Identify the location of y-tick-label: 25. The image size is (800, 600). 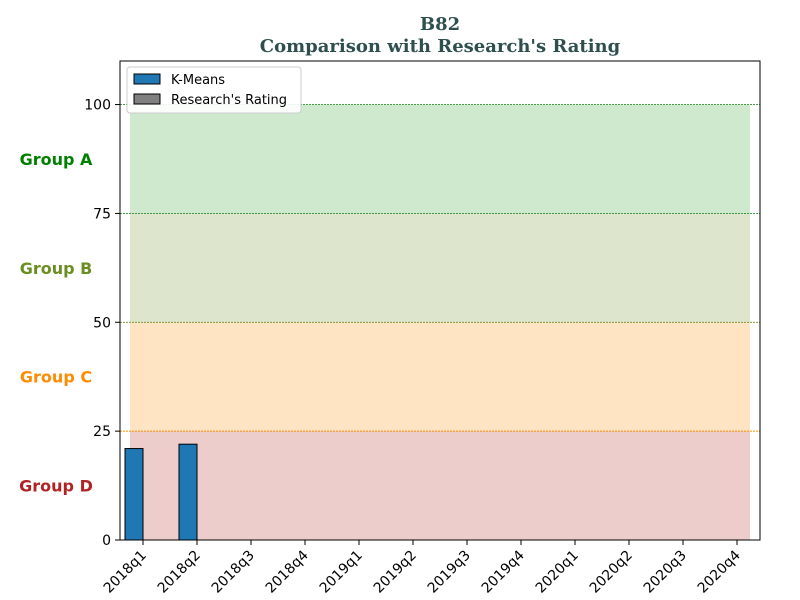
(102, 432).